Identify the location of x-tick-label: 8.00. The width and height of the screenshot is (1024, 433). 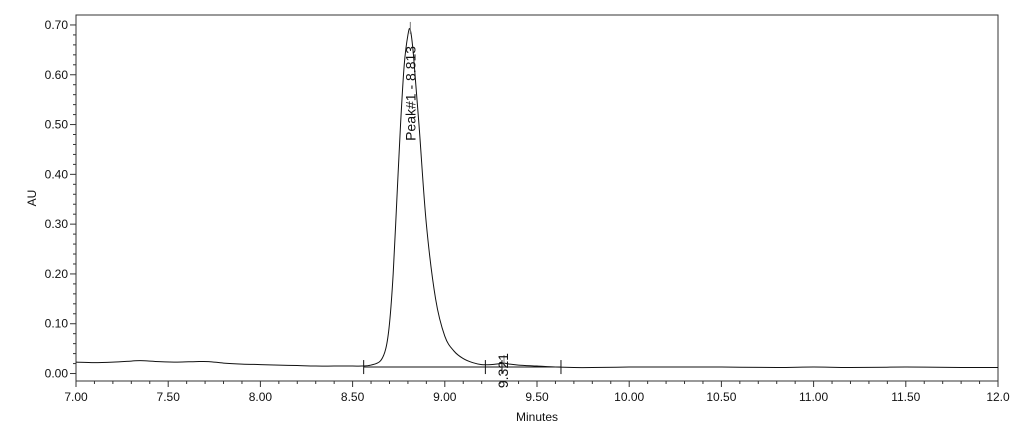
(261, 397).